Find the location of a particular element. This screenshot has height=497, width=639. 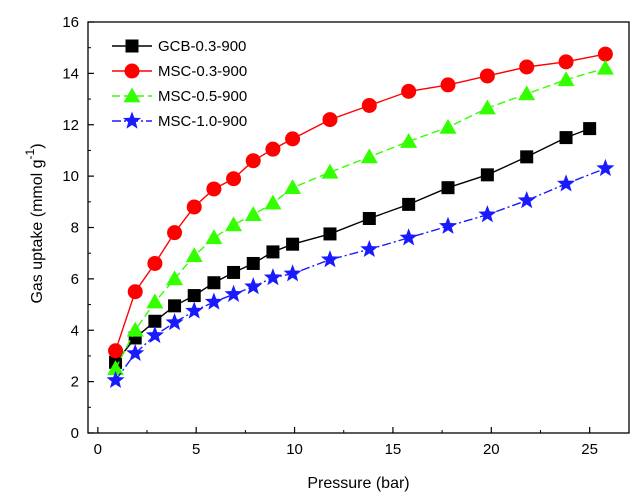

y-tick-label: 14 is located at coordinates (70, 73).